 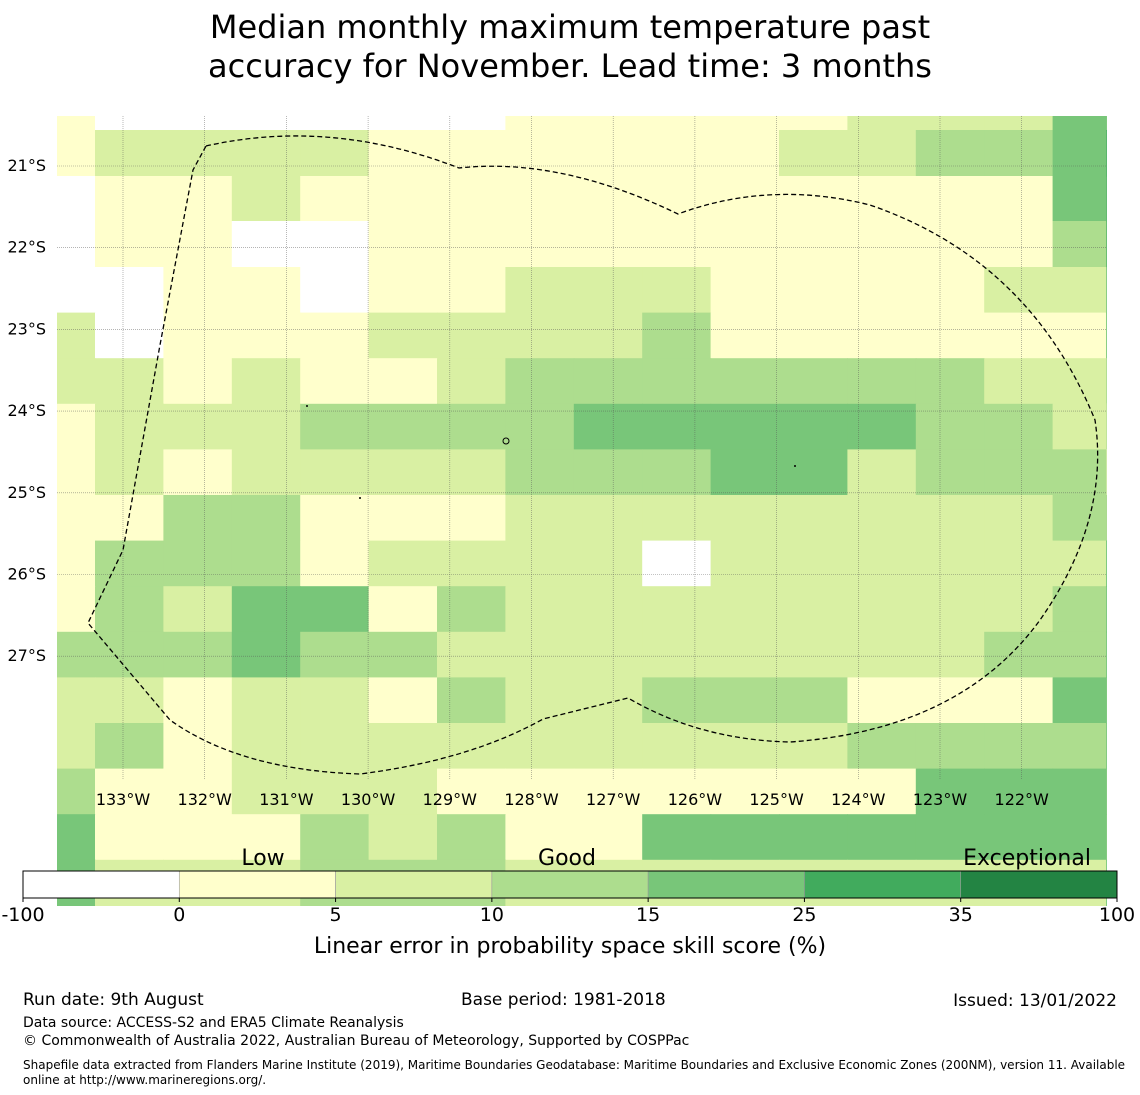 What do you see at coordinates (450, 799) in the screenshot?
I see `lon-label: 129°W` at bounding box center [450, 799].